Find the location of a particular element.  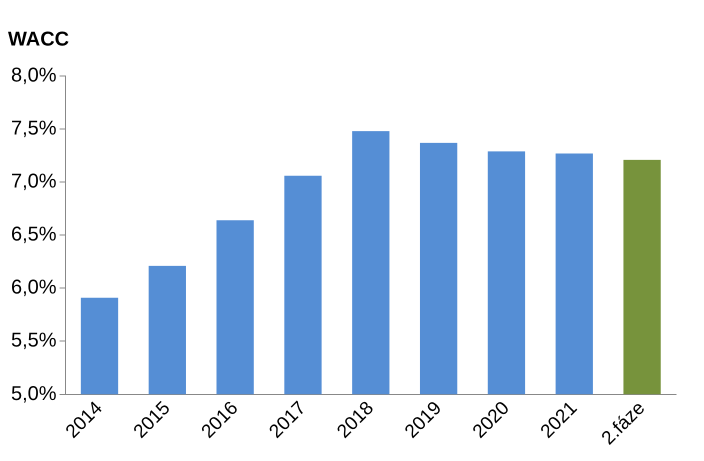

y-tick-label: 7,5% is located at coordinates (33, 129).